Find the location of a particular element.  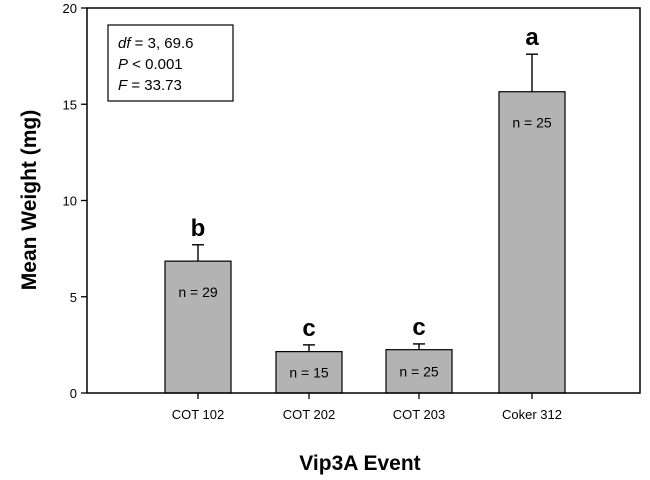

y-tick-label: 10 is located at coordinates (70, 201).